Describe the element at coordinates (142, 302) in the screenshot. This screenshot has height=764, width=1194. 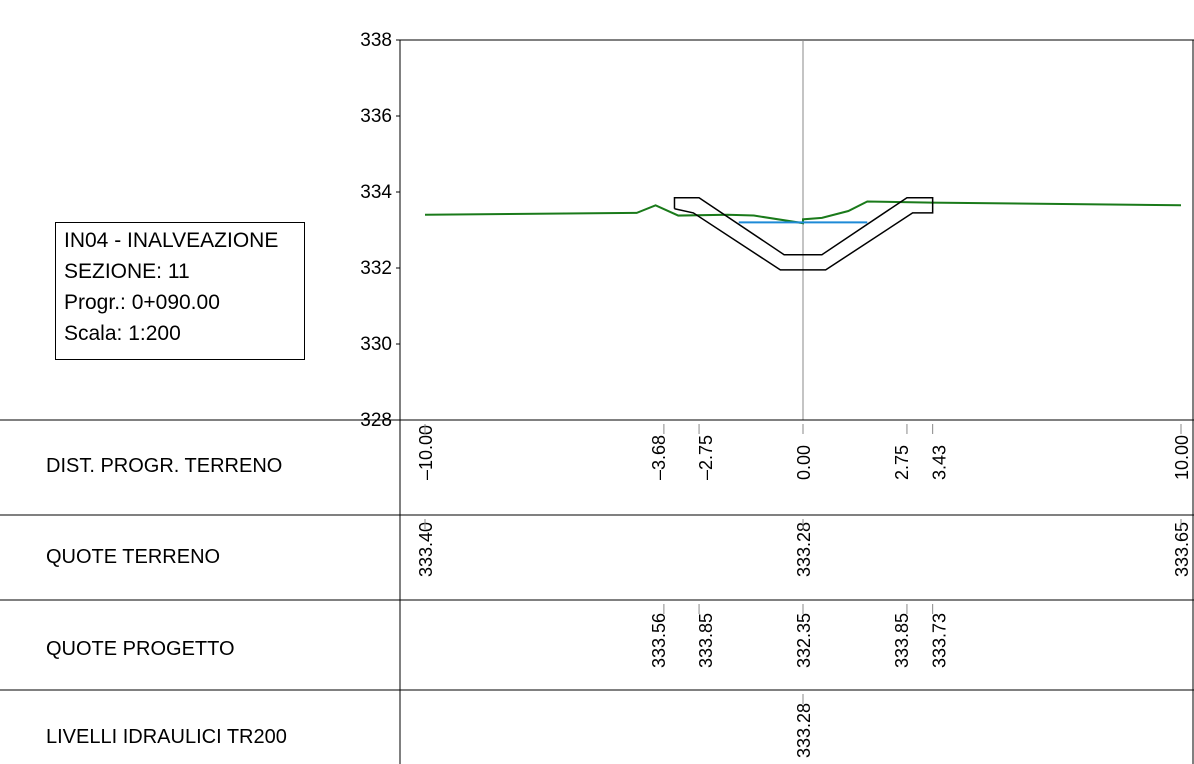
I see `info-progressive: Progr.: 0+090.00` at that location.